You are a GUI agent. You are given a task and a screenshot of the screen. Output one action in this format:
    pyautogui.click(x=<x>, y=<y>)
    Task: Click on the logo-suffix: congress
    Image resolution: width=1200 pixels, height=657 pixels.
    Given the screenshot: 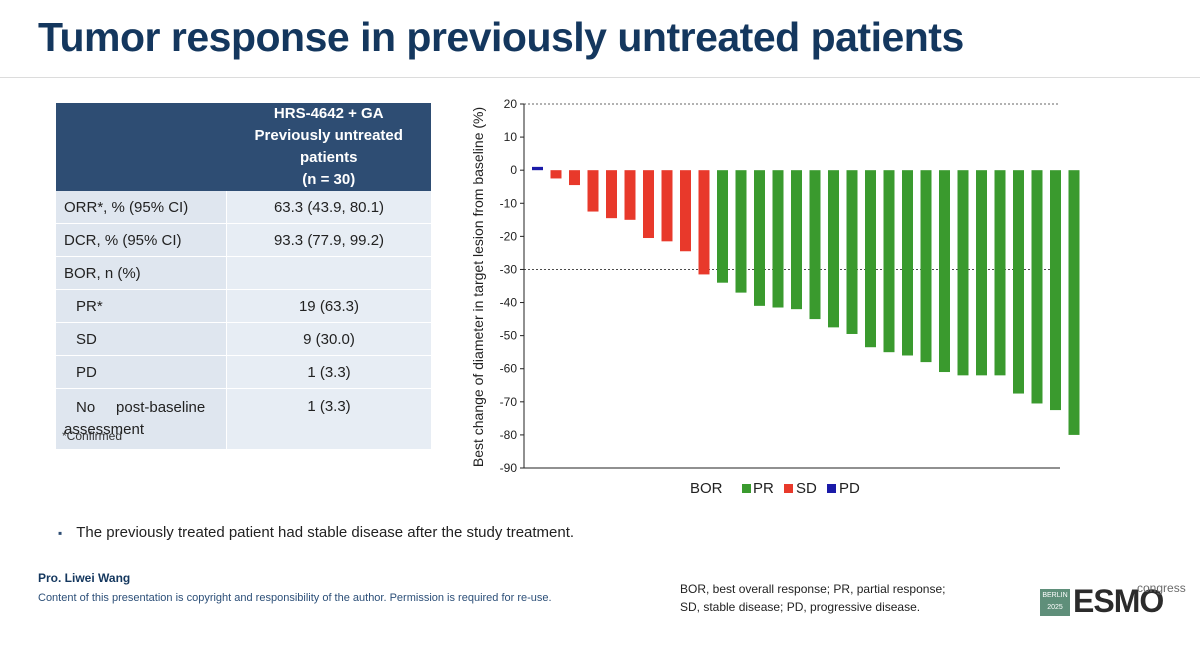 What is the action you would take?
    pyautogui.click(x=1161, y=588)
    